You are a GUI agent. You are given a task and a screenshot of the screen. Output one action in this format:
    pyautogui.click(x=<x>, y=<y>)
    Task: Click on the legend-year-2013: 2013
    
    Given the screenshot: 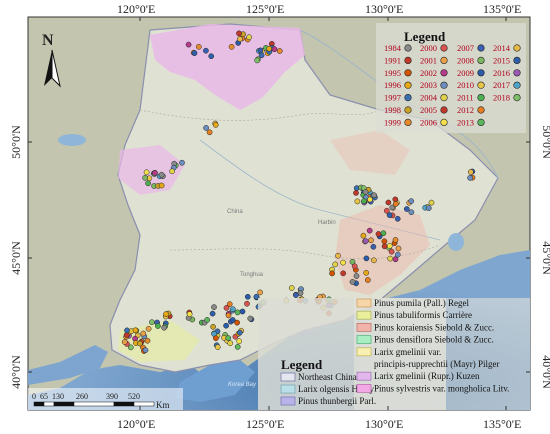 What is the action you would take?
    pyautogui.click(x=465, y=122)
    